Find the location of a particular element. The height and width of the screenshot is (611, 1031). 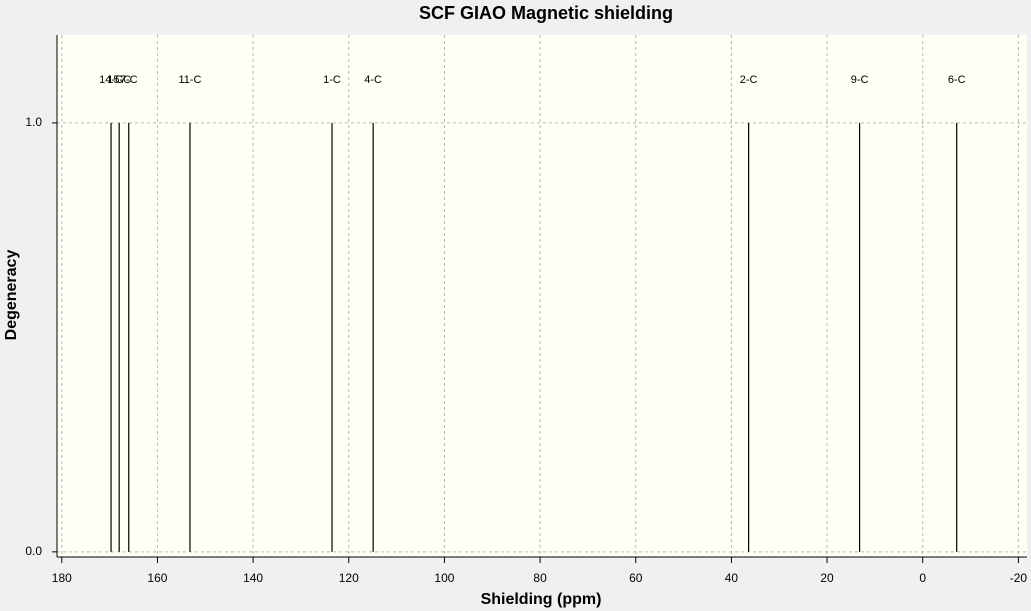

peak-label: 11-C is located at coordinates (189, 80).